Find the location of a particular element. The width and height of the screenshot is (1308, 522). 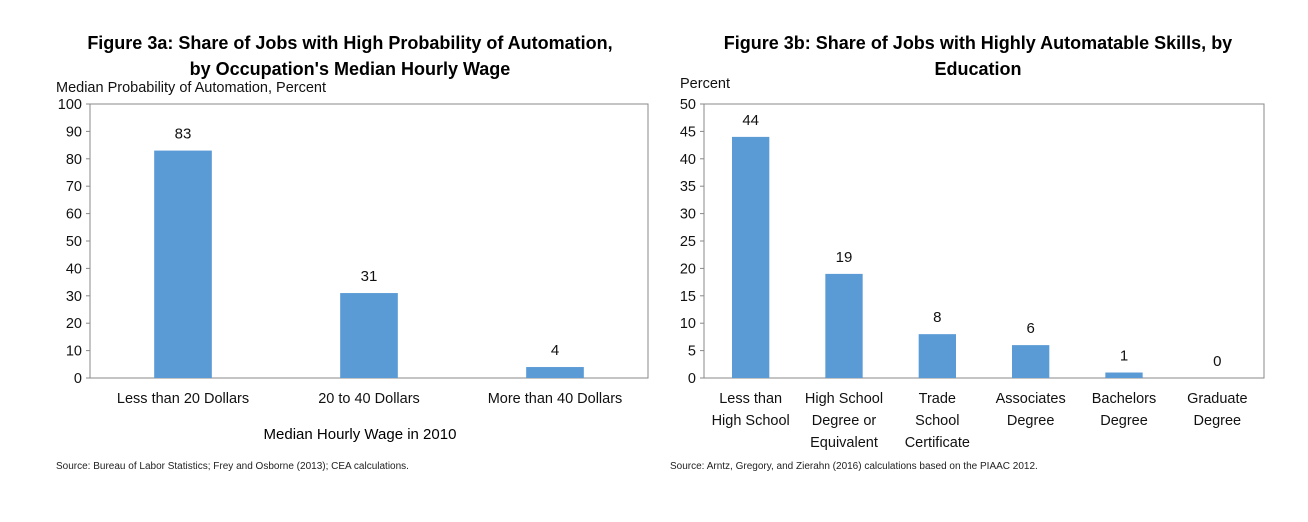

category-label: Less than 20 Dollars is located at coordinates (183, 399).